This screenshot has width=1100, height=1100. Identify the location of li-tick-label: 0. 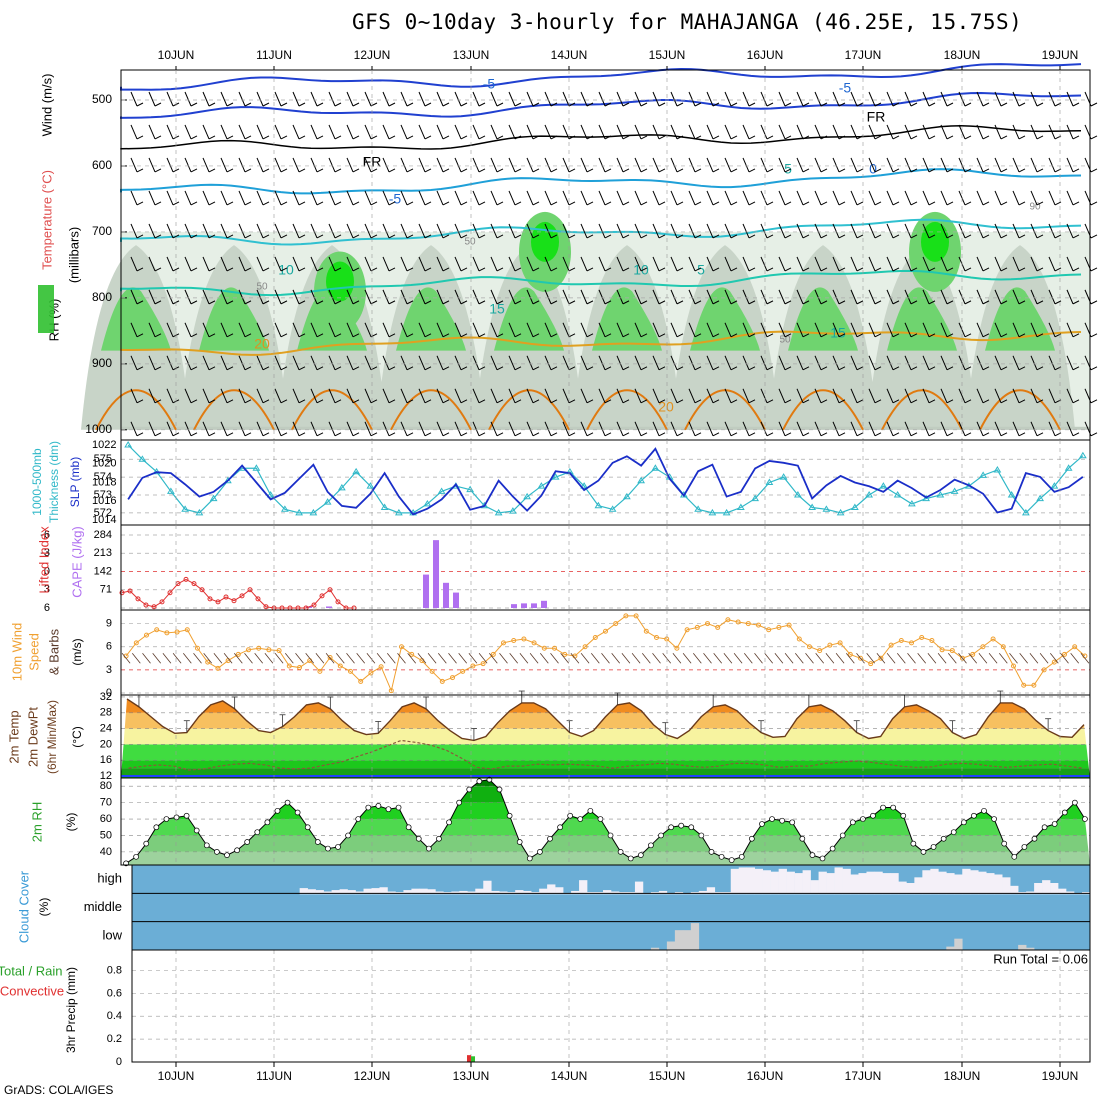
(47, 571).